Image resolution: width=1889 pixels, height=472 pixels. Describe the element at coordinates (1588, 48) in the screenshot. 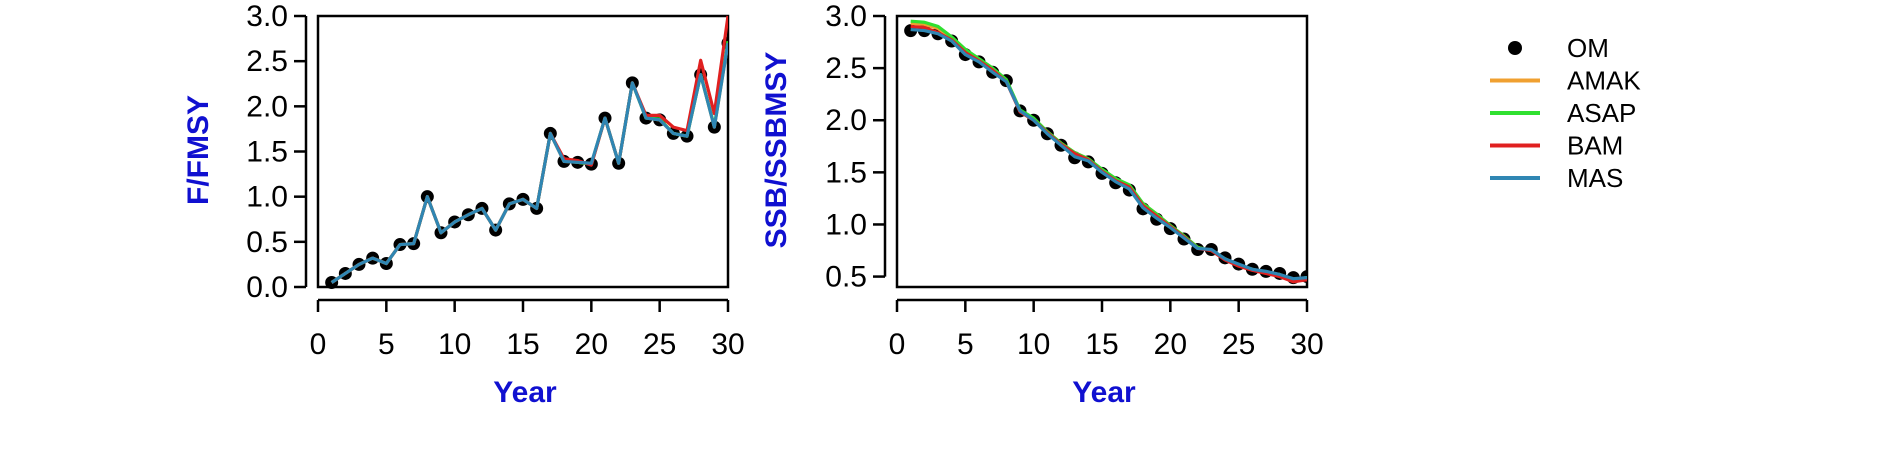

I see `legend-label: OM` at that location.